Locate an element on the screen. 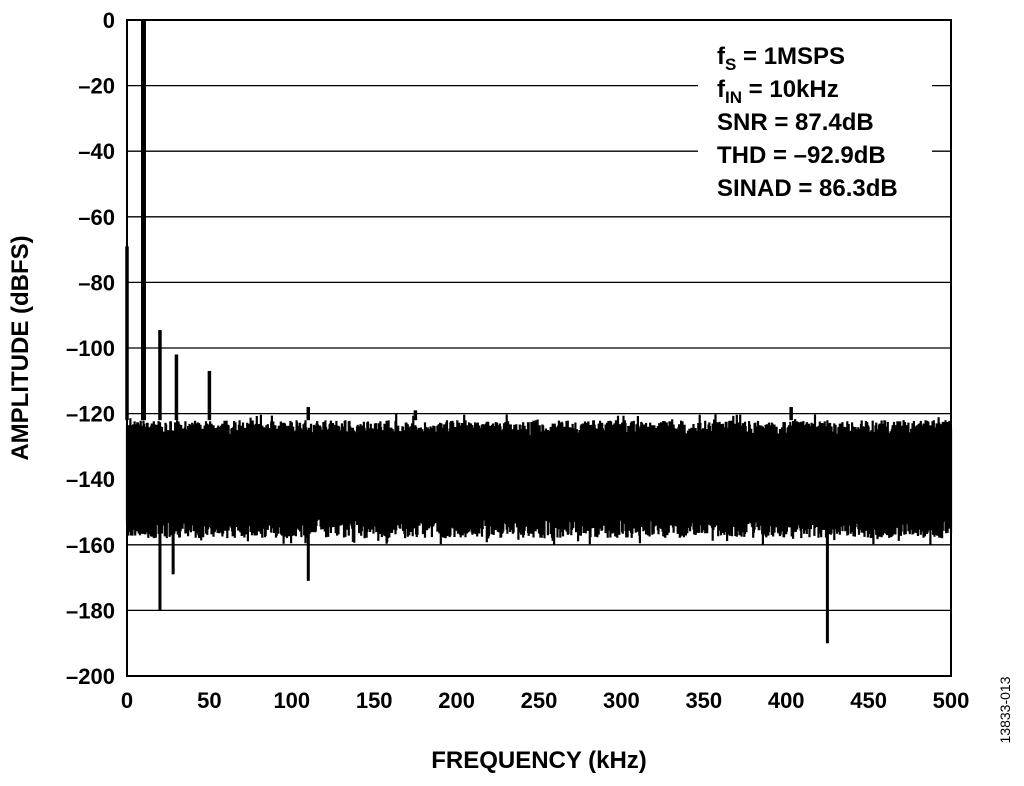 The width and height of the screenshot is (1024, 786). y-tick-label: –120 is located at coordinates (90, 414).